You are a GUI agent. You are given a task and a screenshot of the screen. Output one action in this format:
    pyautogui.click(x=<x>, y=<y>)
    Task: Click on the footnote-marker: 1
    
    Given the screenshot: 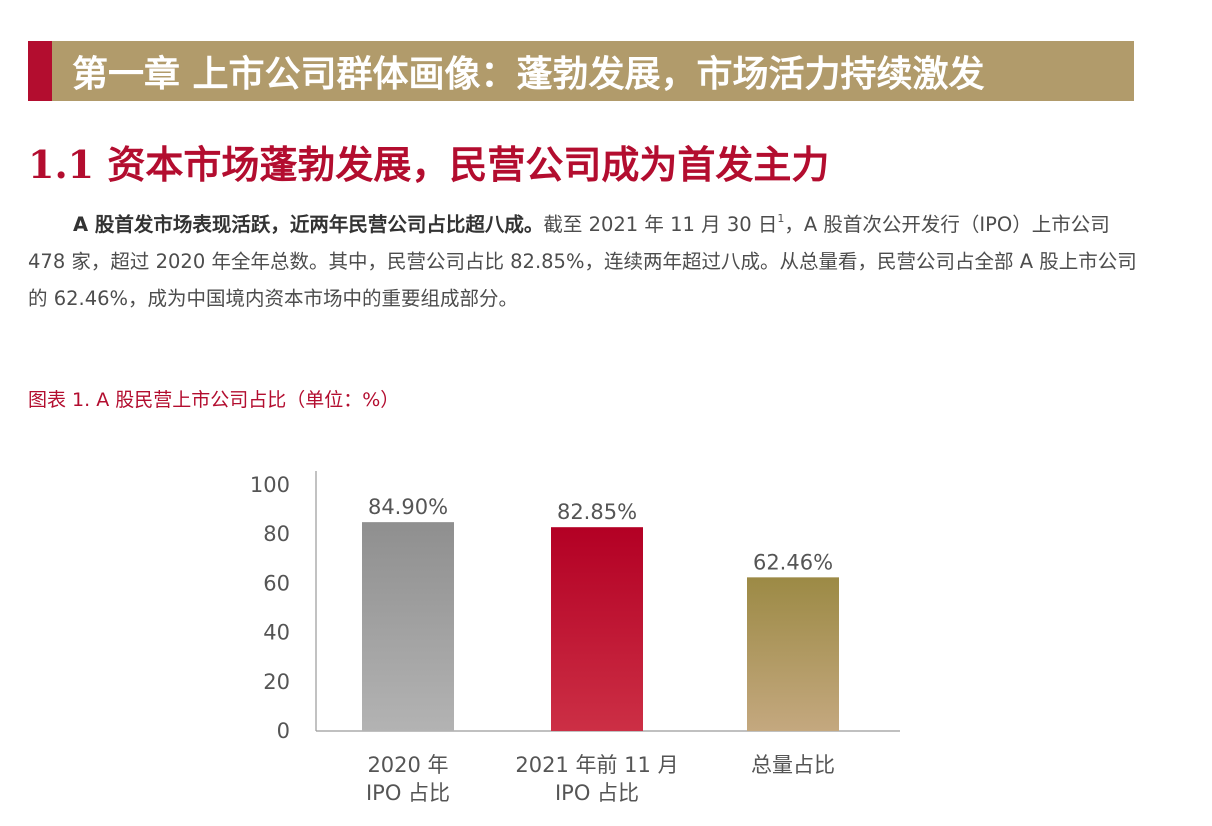 What is the action you would take?
    pyautogui.click(x=781, y=218)
    